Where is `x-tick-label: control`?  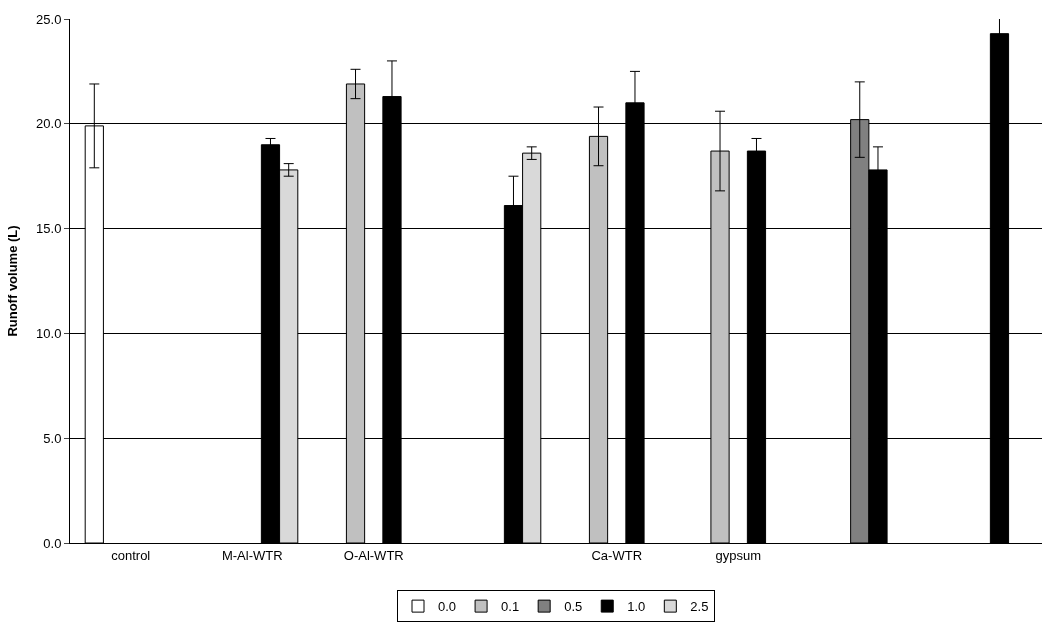 x-tick-label: control is located at coordinates (131, 555).